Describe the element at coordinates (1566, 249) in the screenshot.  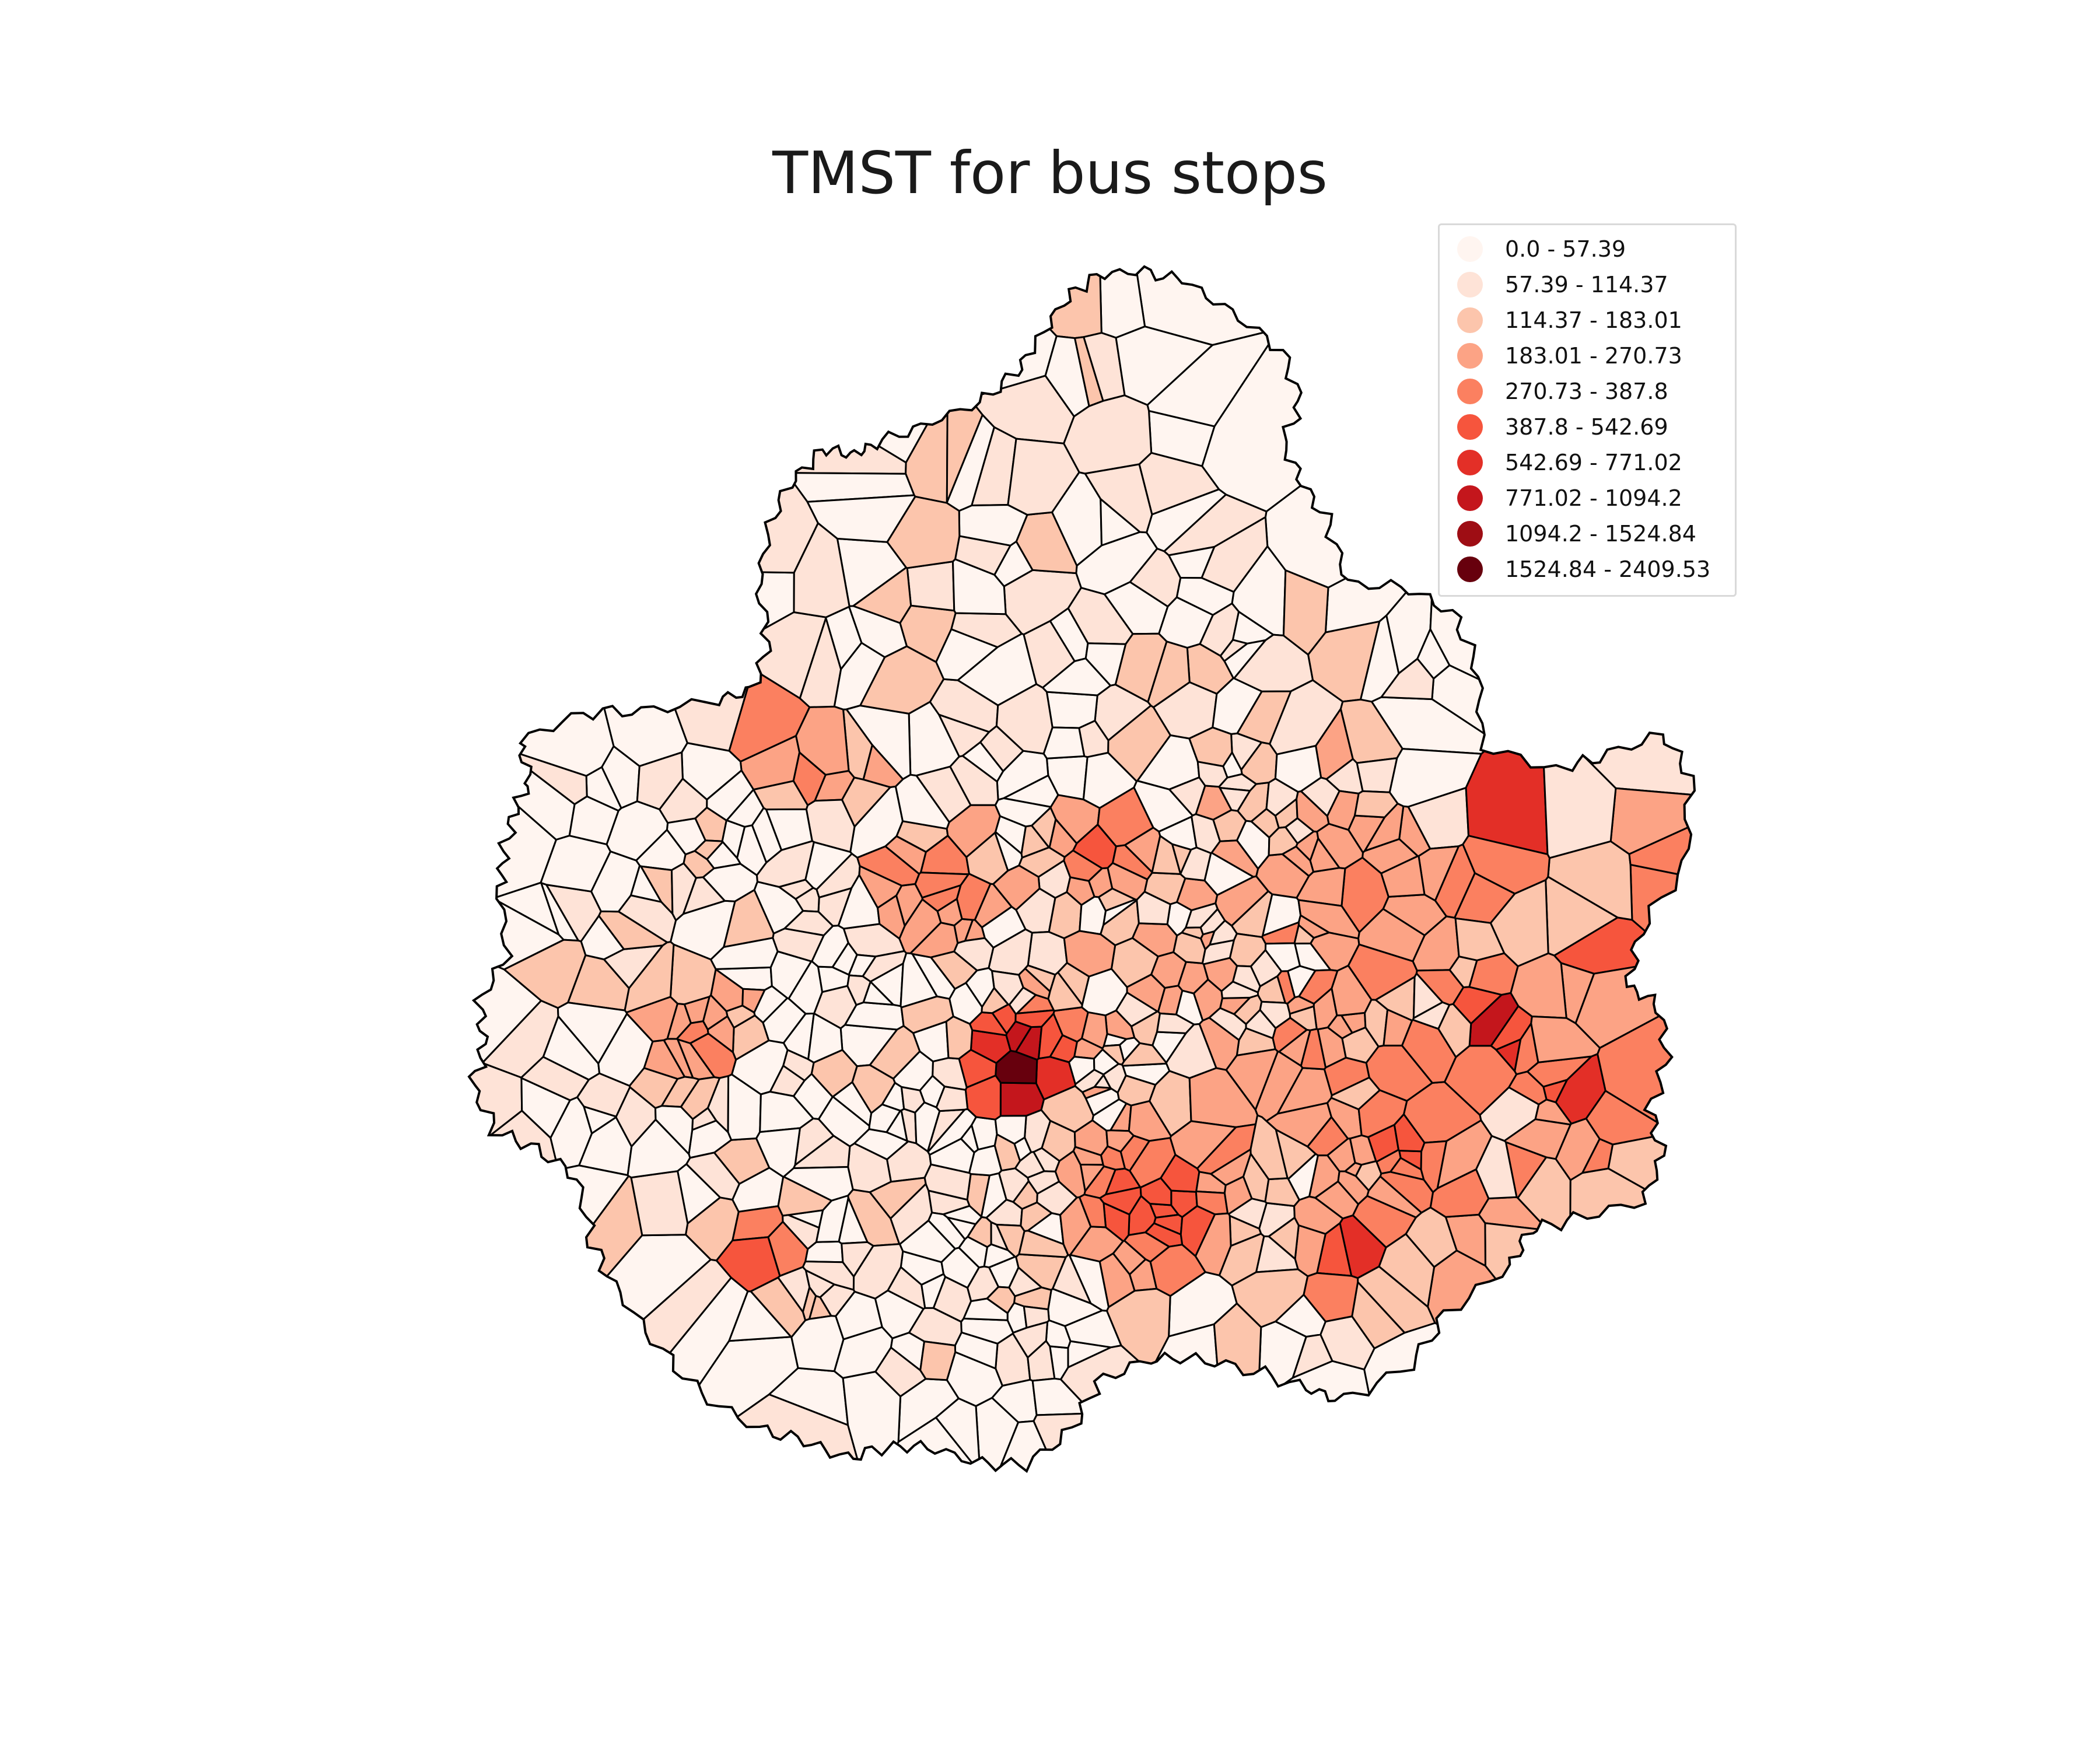
I see `legend-label: 0.0 - 57.39` at that location.